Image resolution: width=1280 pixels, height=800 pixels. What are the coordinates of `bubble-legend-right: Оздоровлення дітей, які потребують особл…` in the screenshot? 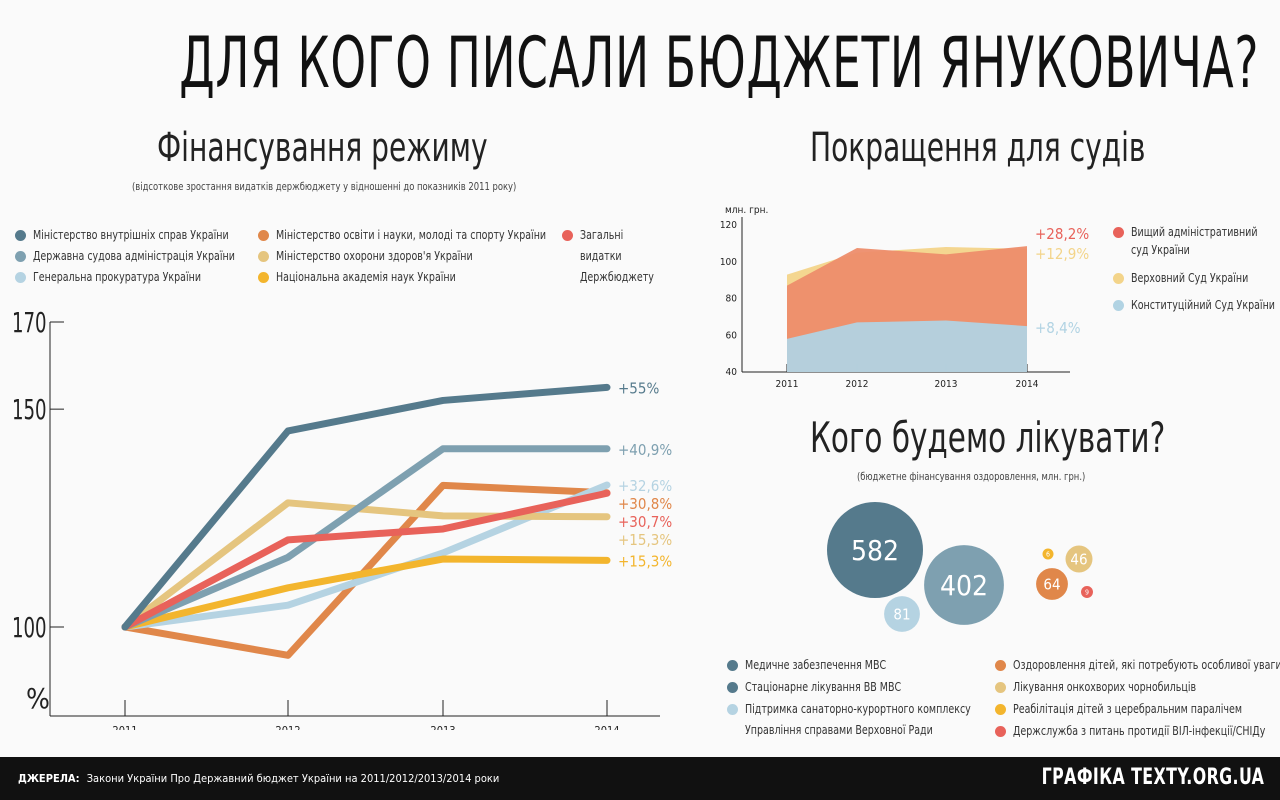 It's located at (1137, 698).